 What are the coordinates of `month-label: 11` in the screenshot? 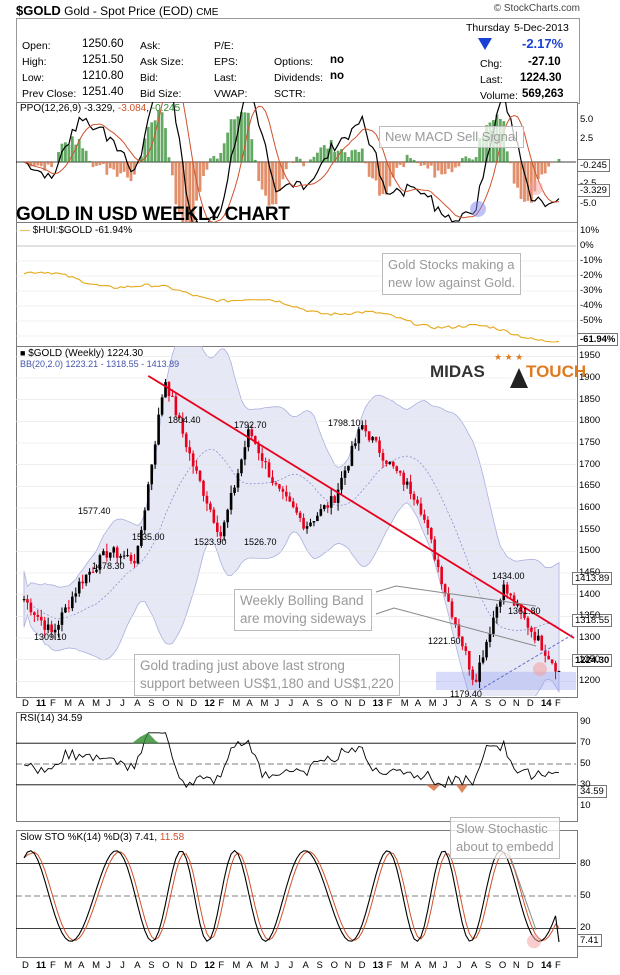 It's located at (41, 703).